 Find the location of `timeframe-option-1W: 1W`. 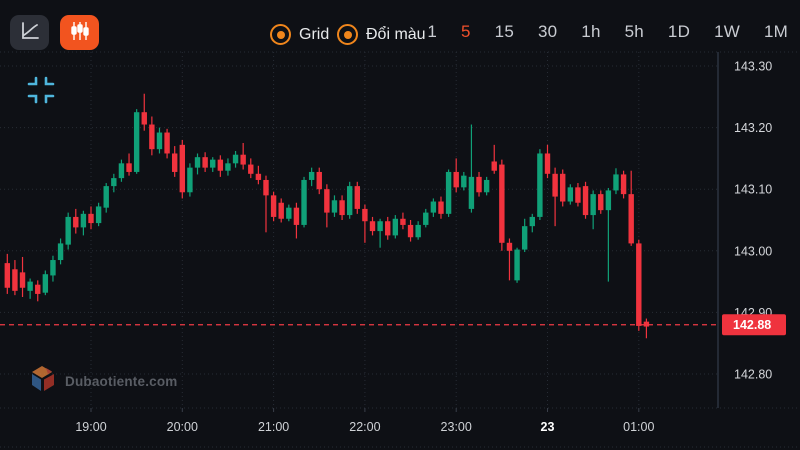

timeframe-option-1W: 1W is located at coordinates (727, 31).